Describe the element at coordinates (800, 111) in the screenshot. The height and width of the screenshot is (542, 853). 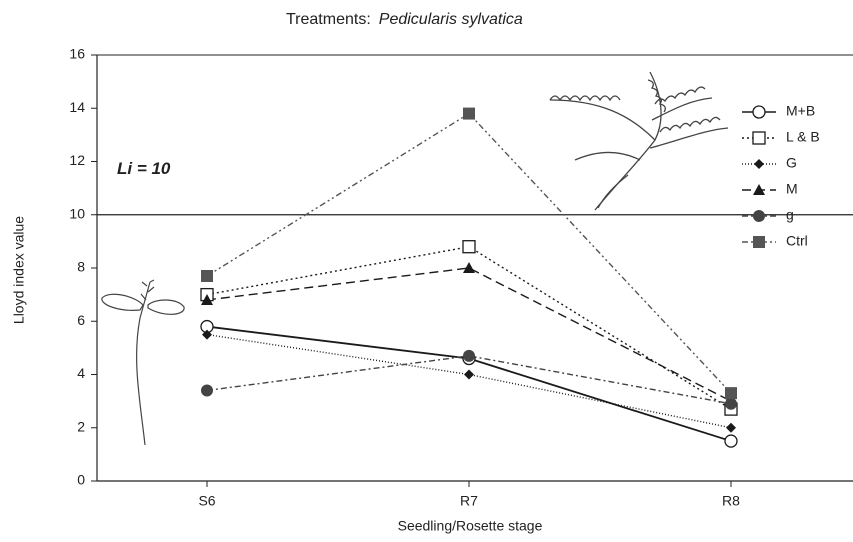
I see `legend-label: M+B` at that location.